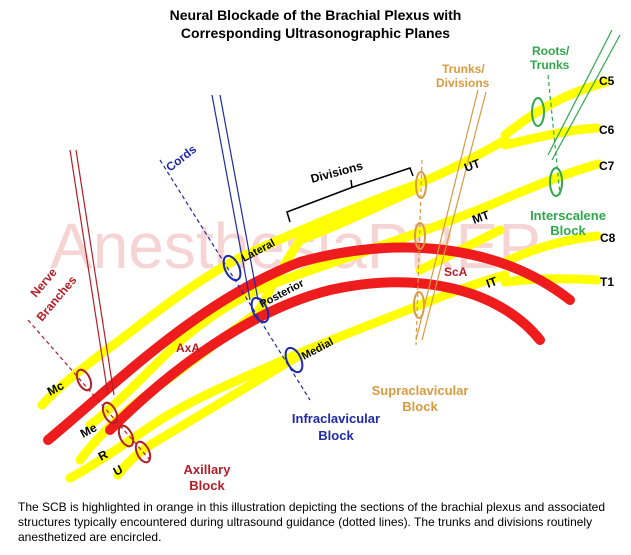 This screenshot has height=555, width=631. I want to click on target-axillary-me, so click(110, 413).